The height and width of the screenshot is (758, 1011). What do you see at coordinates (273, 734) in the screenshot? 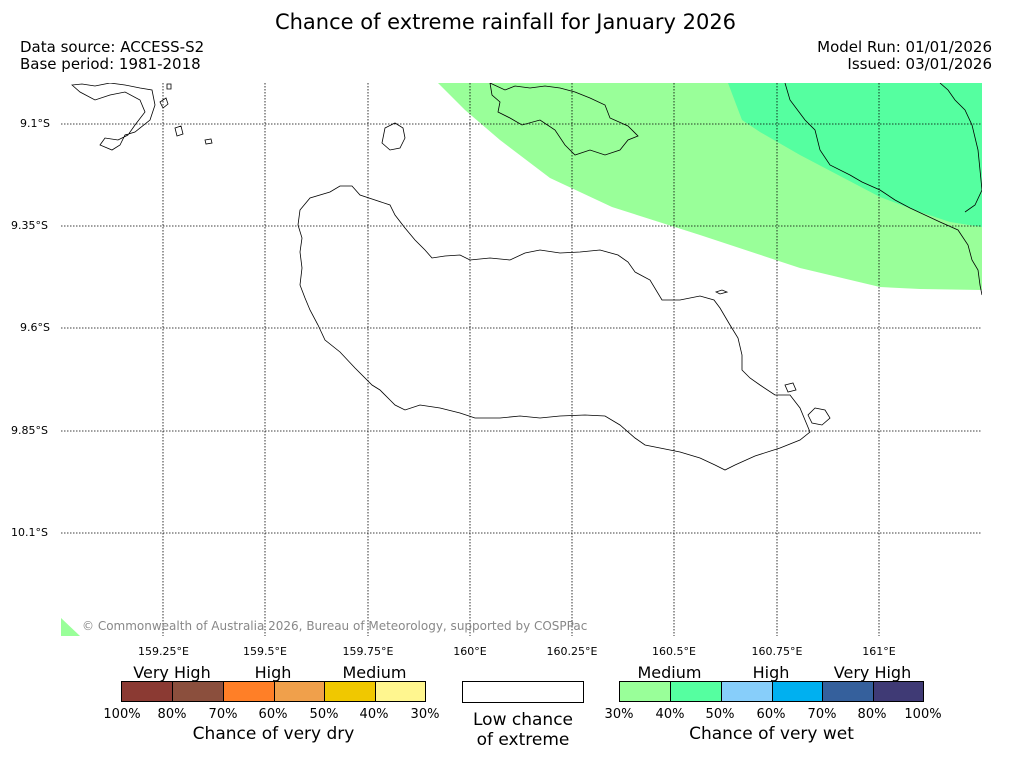
I see `dry-caption: Chance of very dry` at bounding box center [273, 734].